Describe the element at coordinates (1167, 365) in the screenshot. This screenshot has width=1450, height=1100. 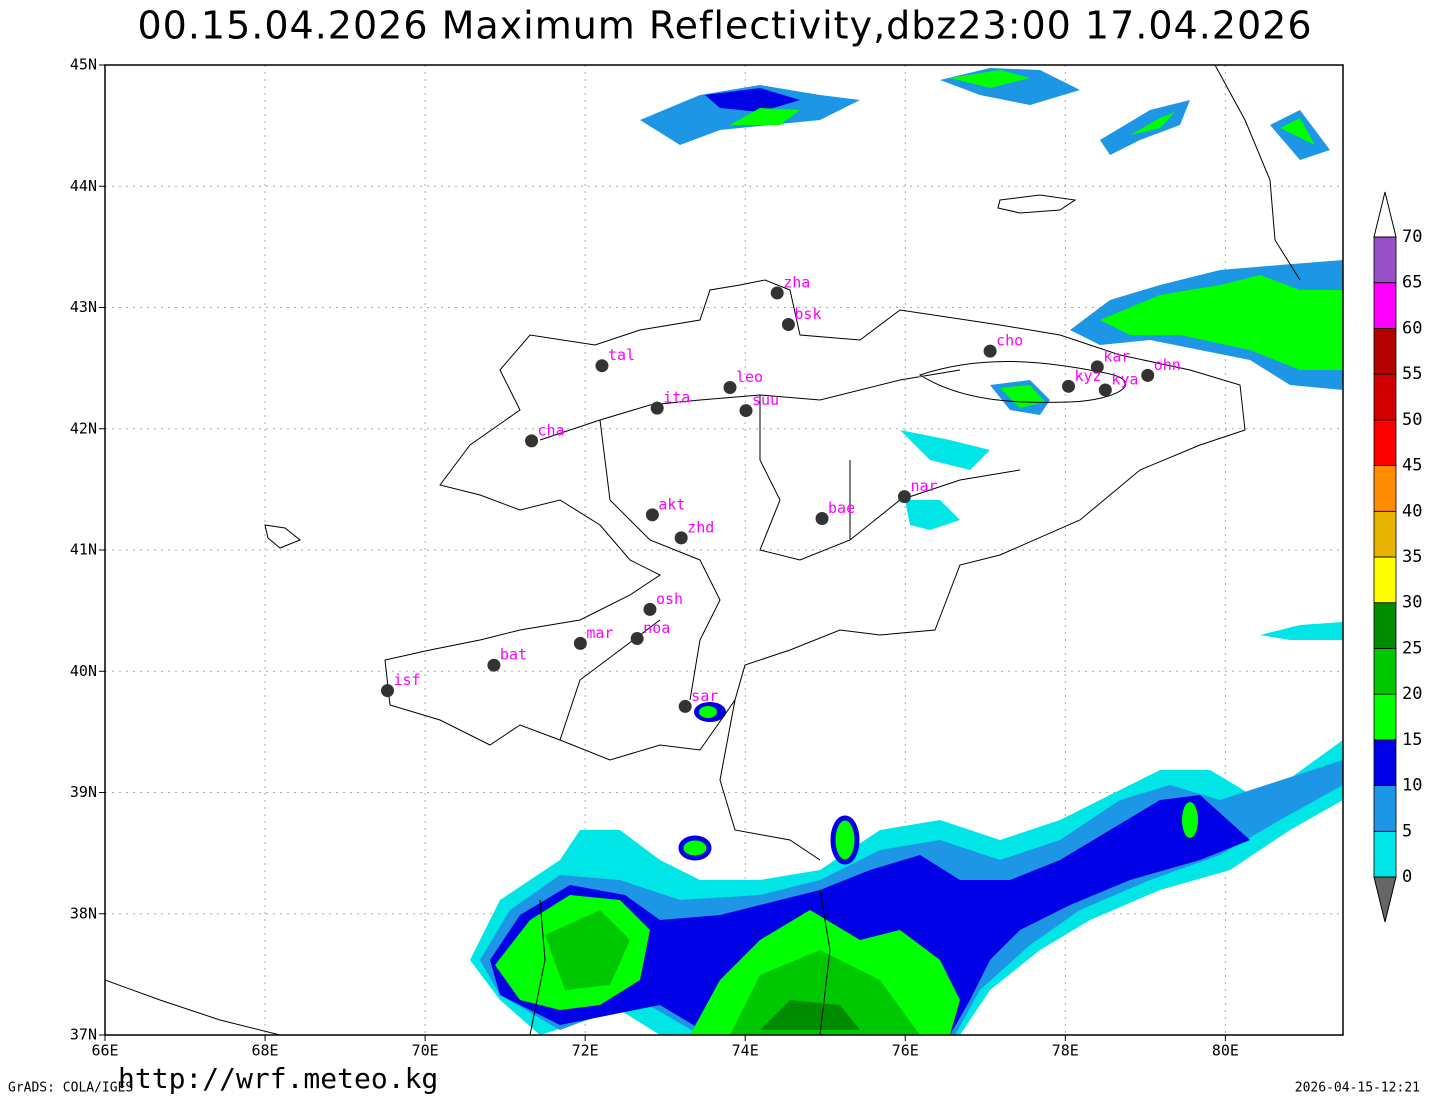
I see `station-label: ohn` at that location.